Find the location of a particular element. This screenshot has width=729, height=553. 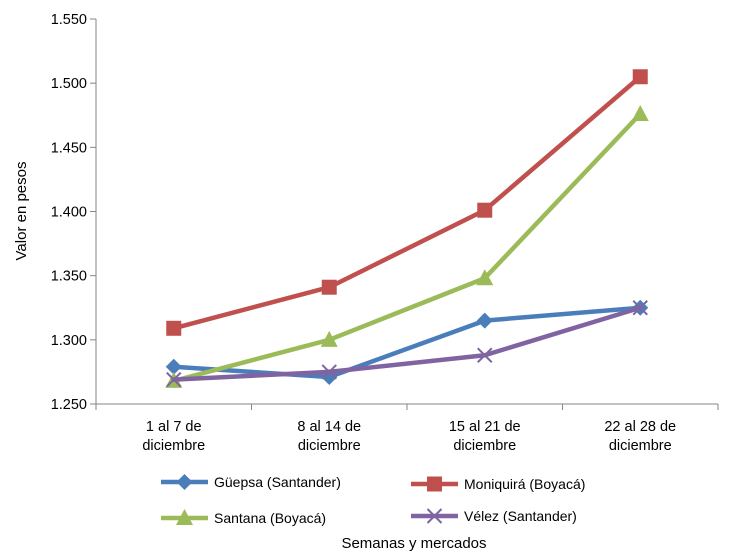

y-tick-label: 1.400 is located at coordinates (69, 213).